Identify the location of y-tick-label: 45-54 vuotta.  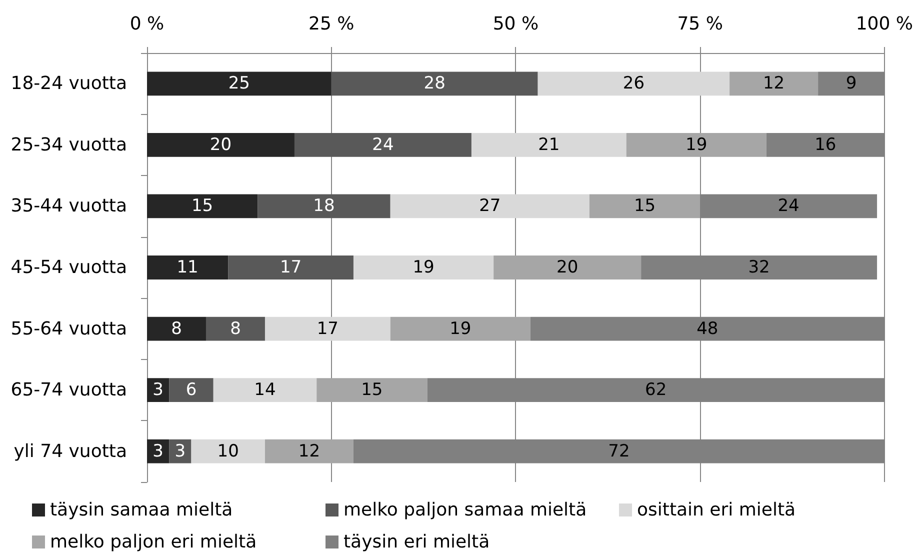
(68, 267).